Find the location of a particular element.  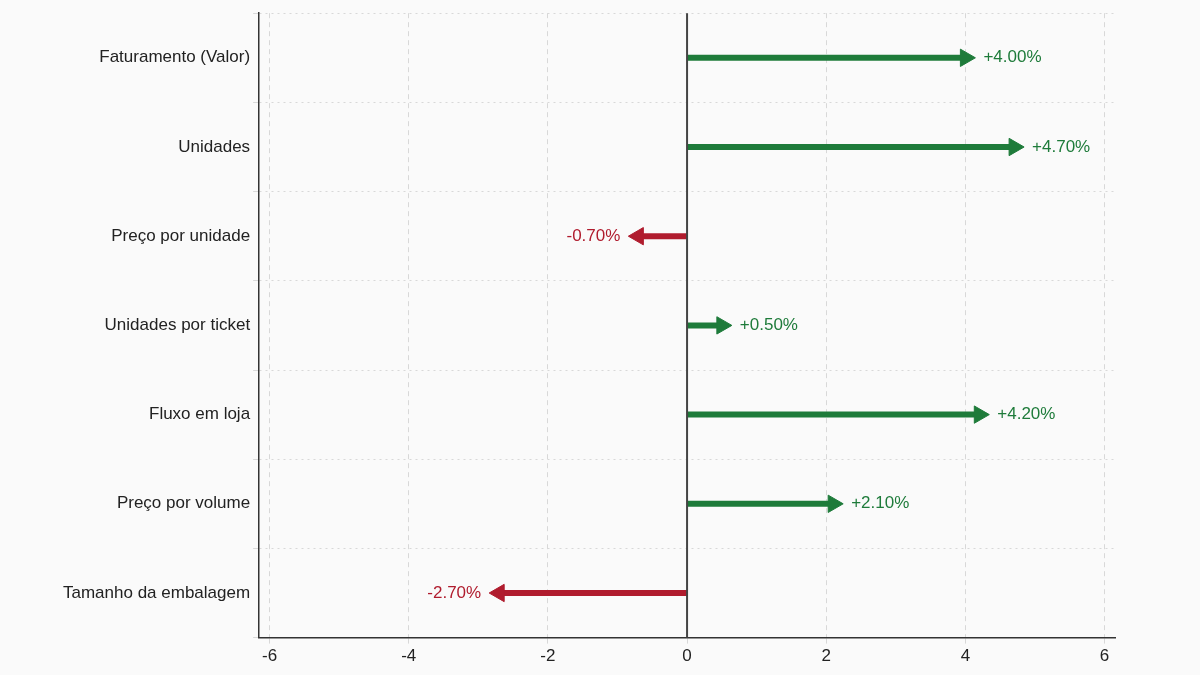

x-tick-label: 6 is located at coordinates (1104, 656).